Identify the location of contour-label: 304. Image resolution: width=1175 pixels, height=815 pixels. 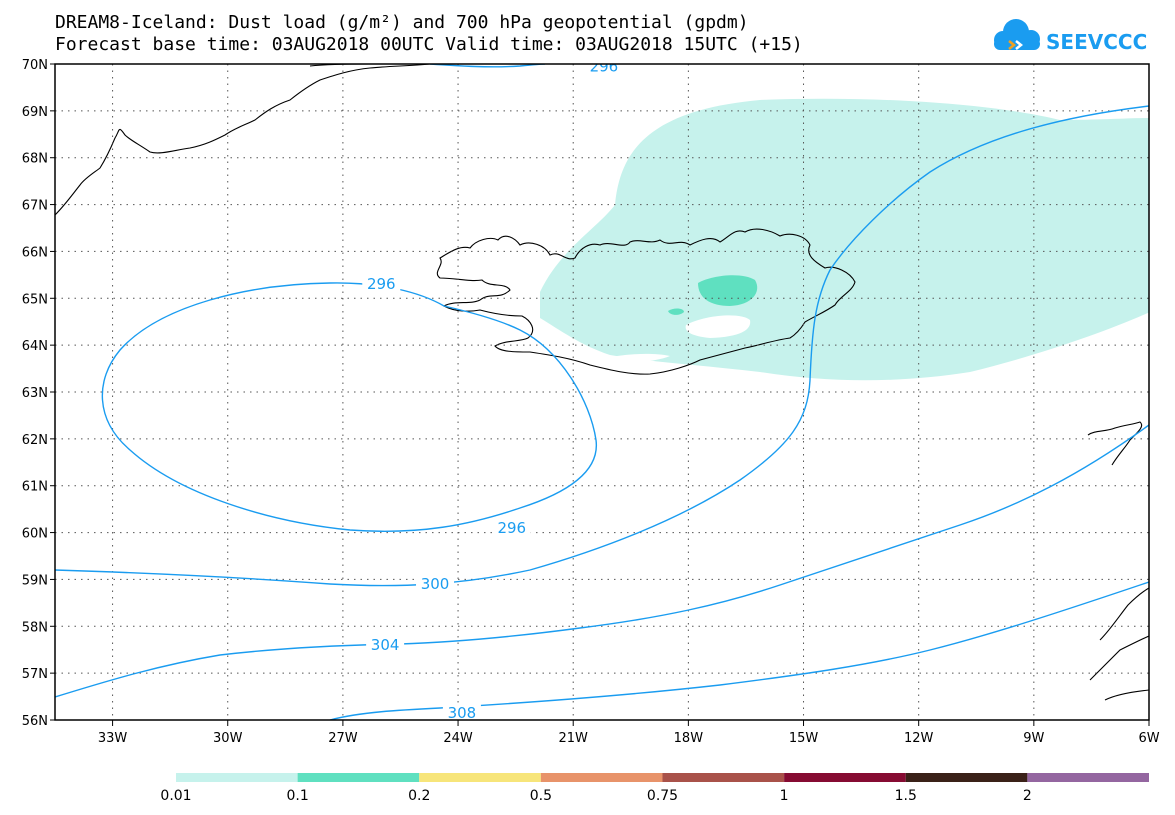
(385, 645).